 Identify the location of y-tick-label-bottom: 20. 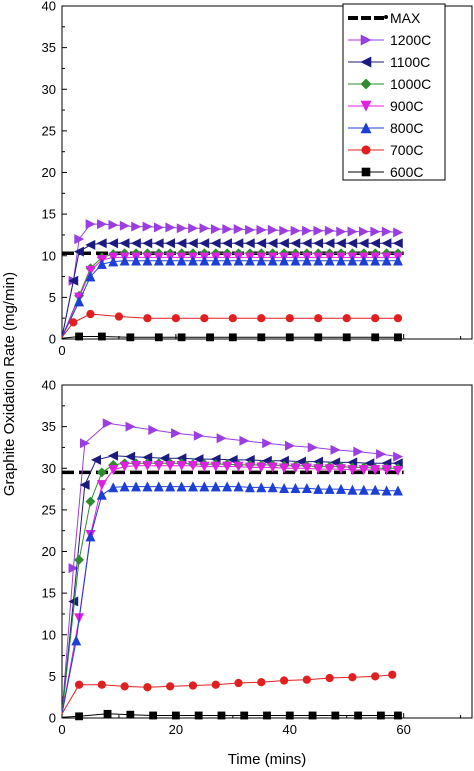
(49, 551).